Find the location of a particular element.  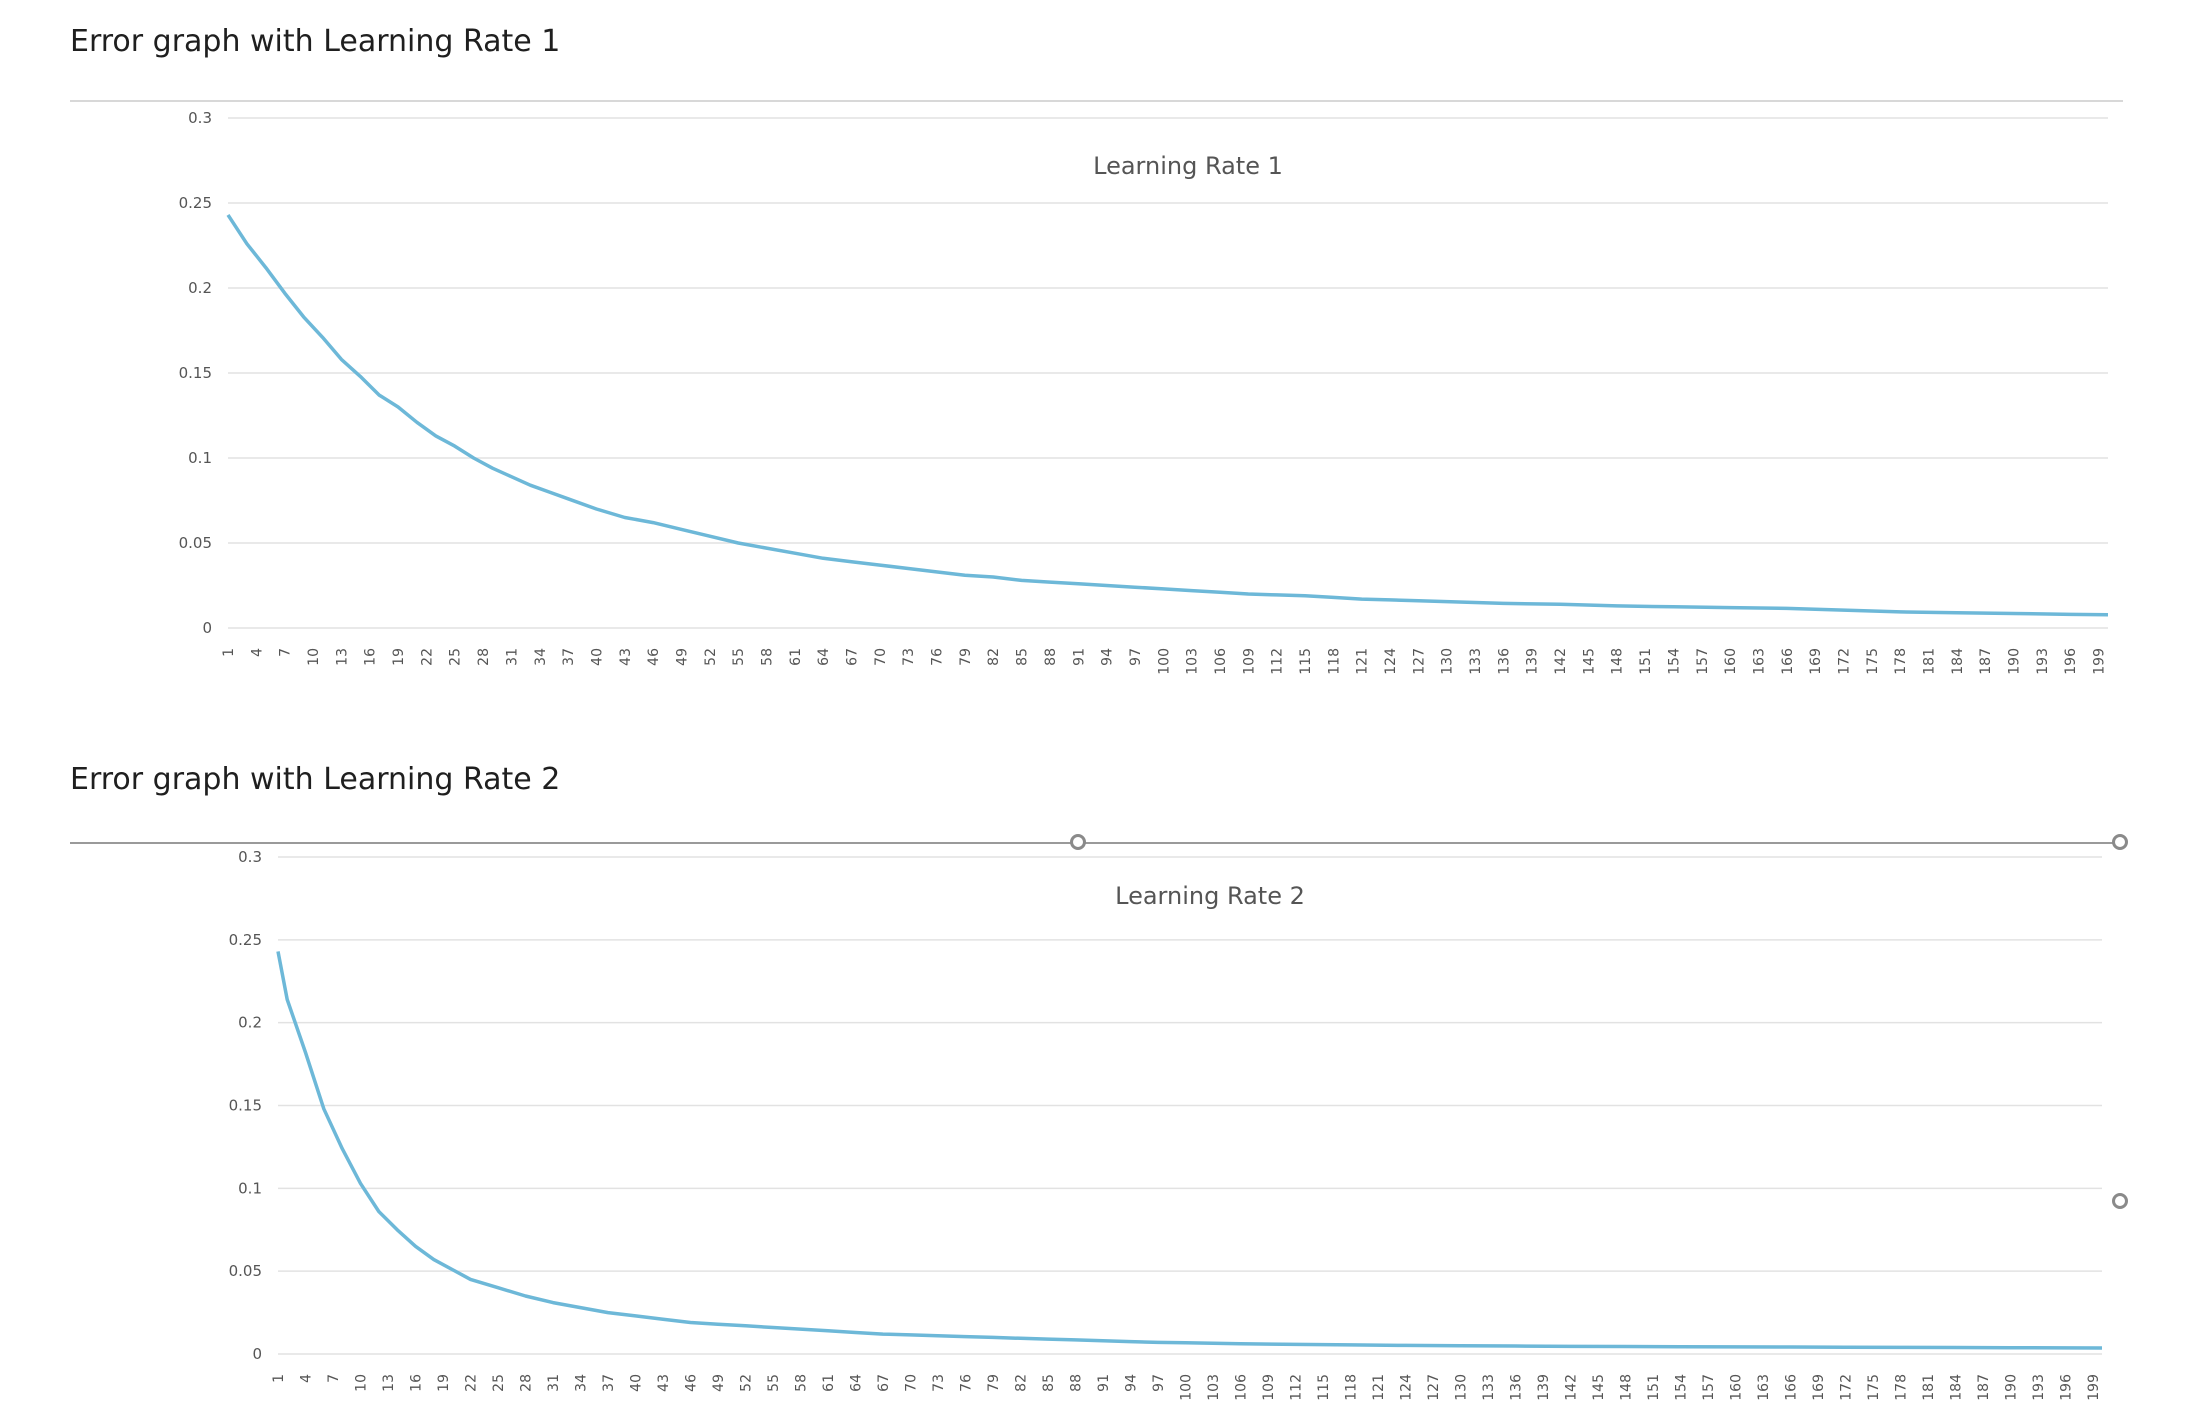

x-tick-label: 163 is located at coordinates (1764, 1387).